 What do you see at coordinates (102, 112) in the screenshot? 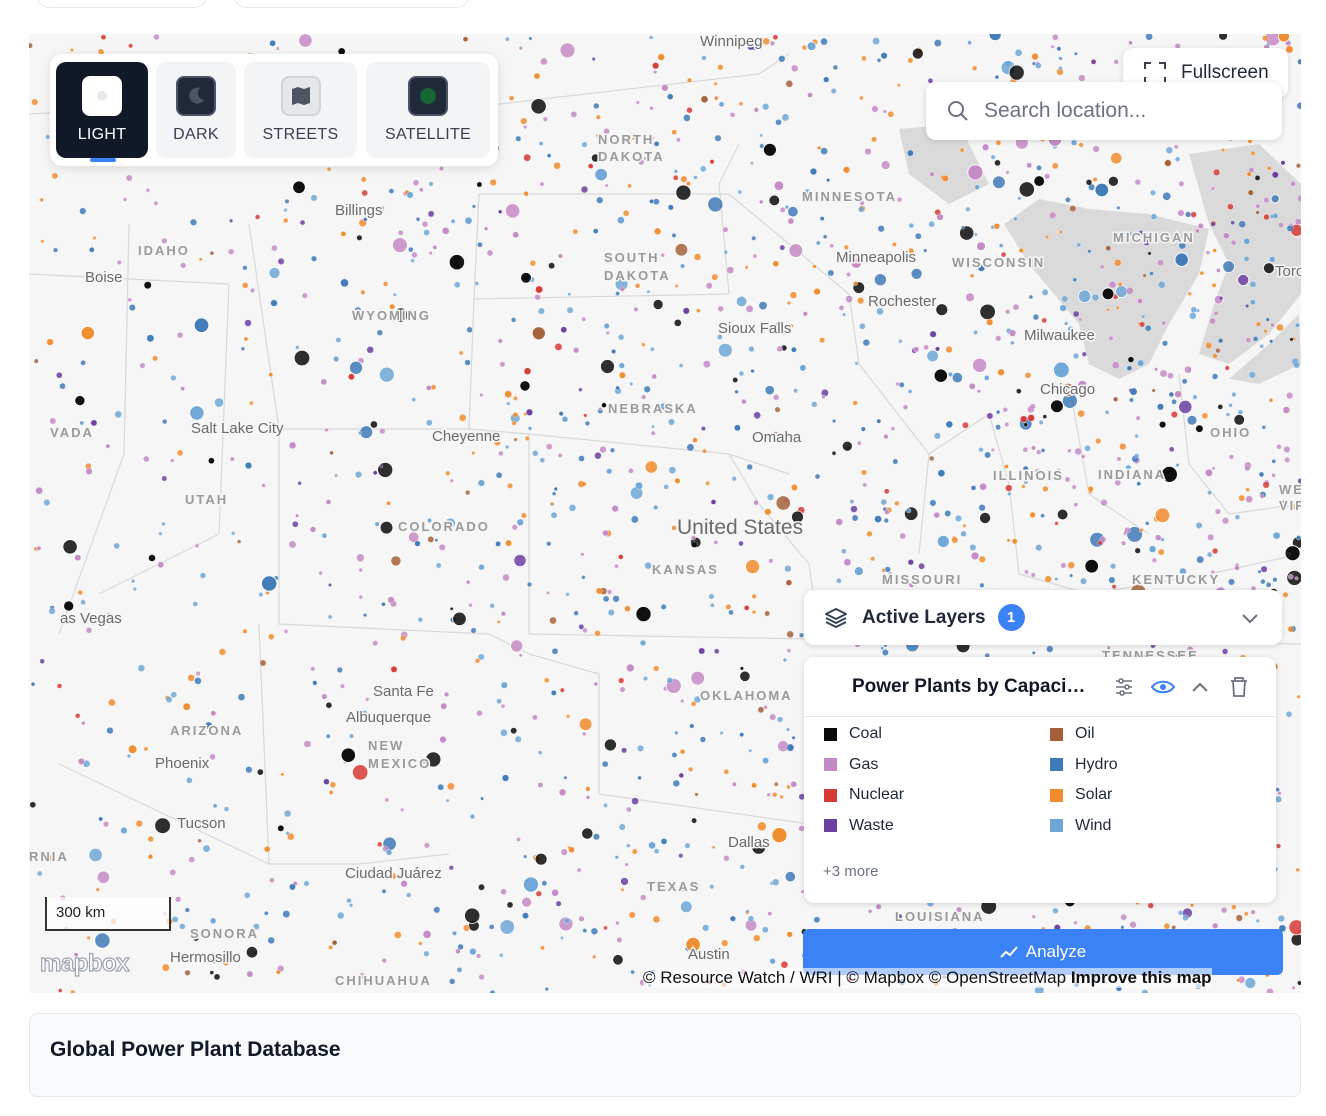
I see `style-button: LIGHT` at bounding box center [102, 112].